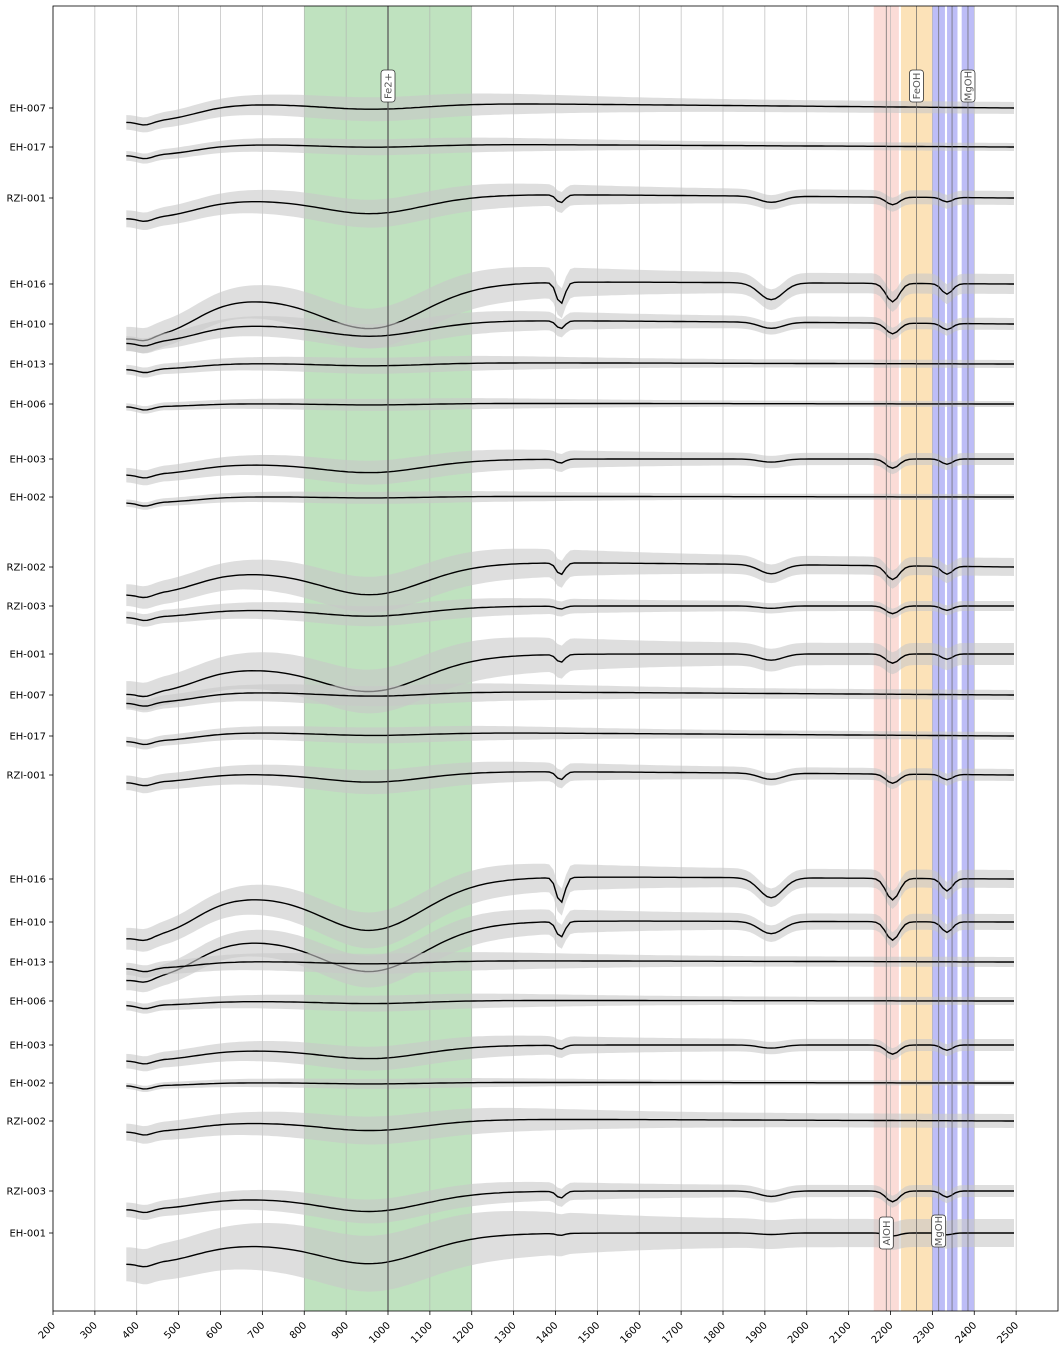 The height and width of the screenshot is (1350, 1064). I want to click on series-label-11: EH-001, so click(27, 655).